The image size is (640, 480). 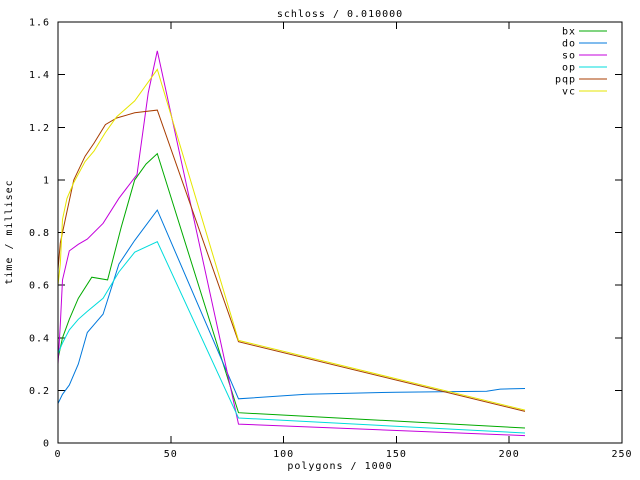 What do you see at coordinates (46, 180) in the screenshot?
I see `y-tick-label: 1` at bounding box center [46, 180].